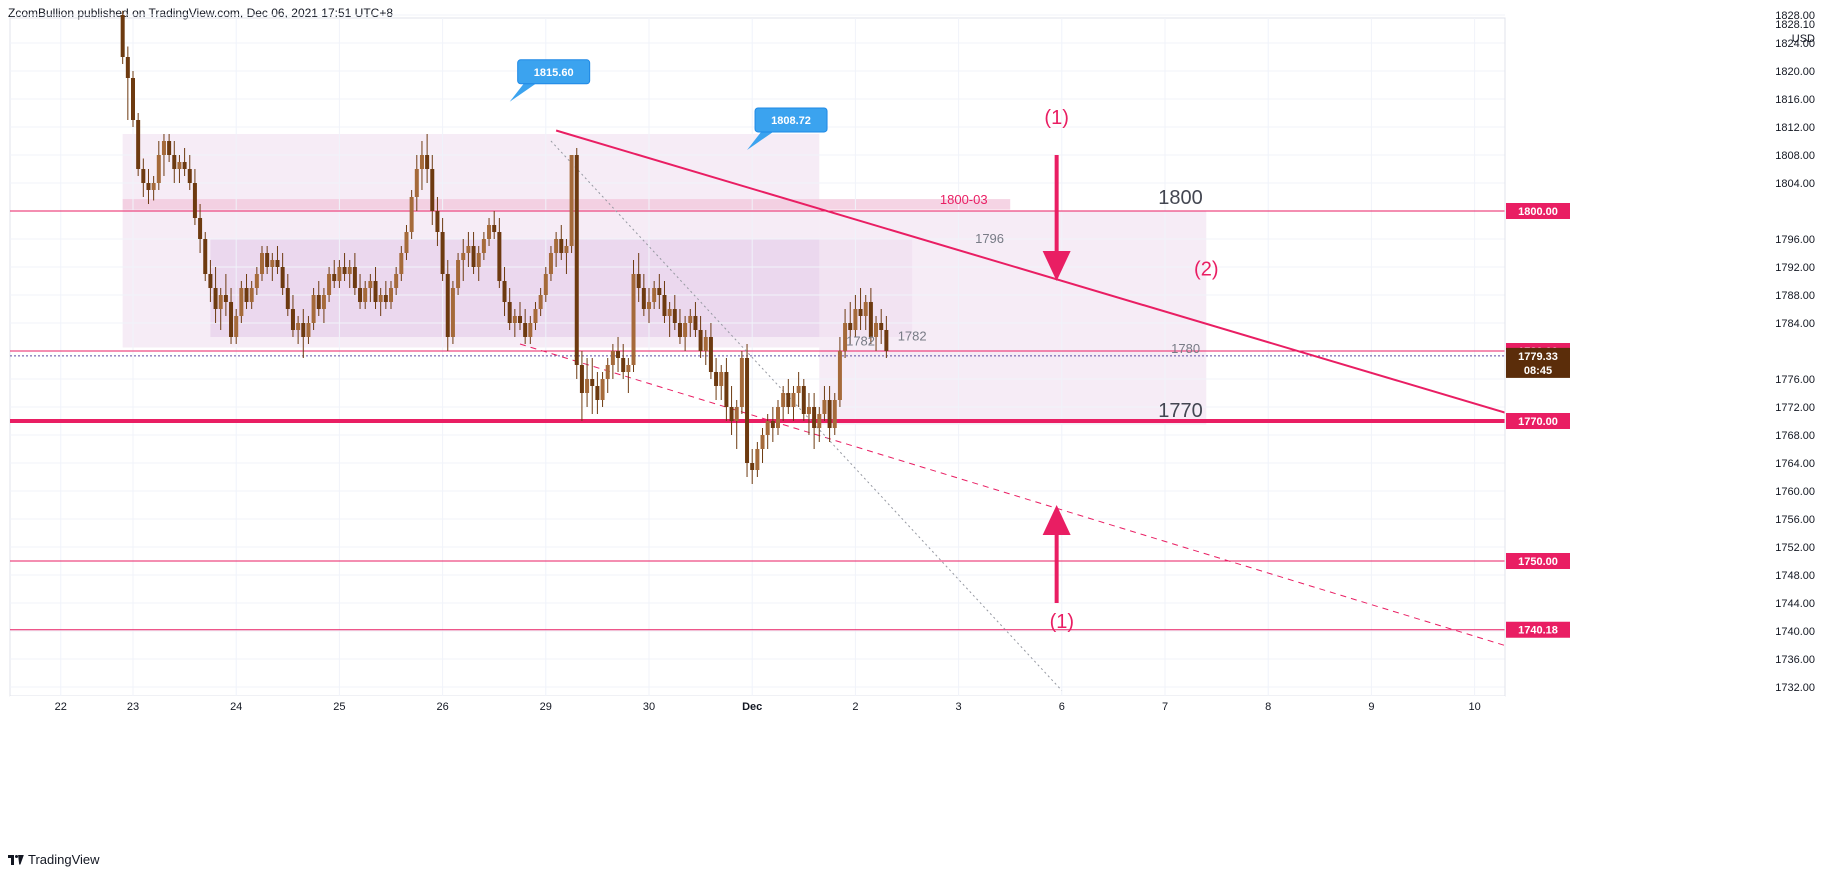 This screenshot has height=878, width=1834. What do you see at coordinates (1538, 212) in the screenshot?
I see `price-tag-label: 1800.00` at bounding box center [1538, 212].